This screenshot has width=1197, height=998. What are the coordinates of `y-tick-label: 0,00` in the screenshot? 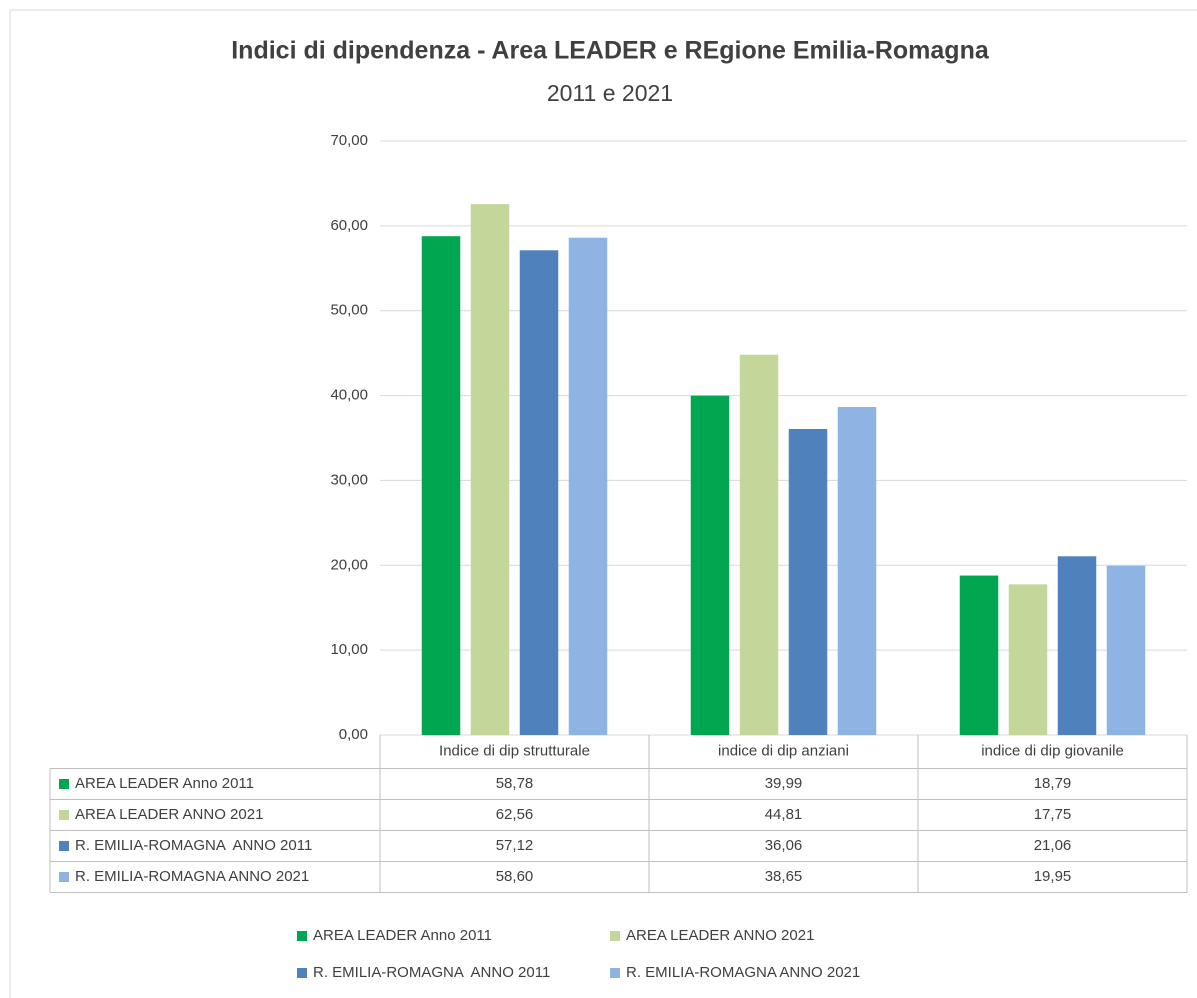 It's located at (353, 734).